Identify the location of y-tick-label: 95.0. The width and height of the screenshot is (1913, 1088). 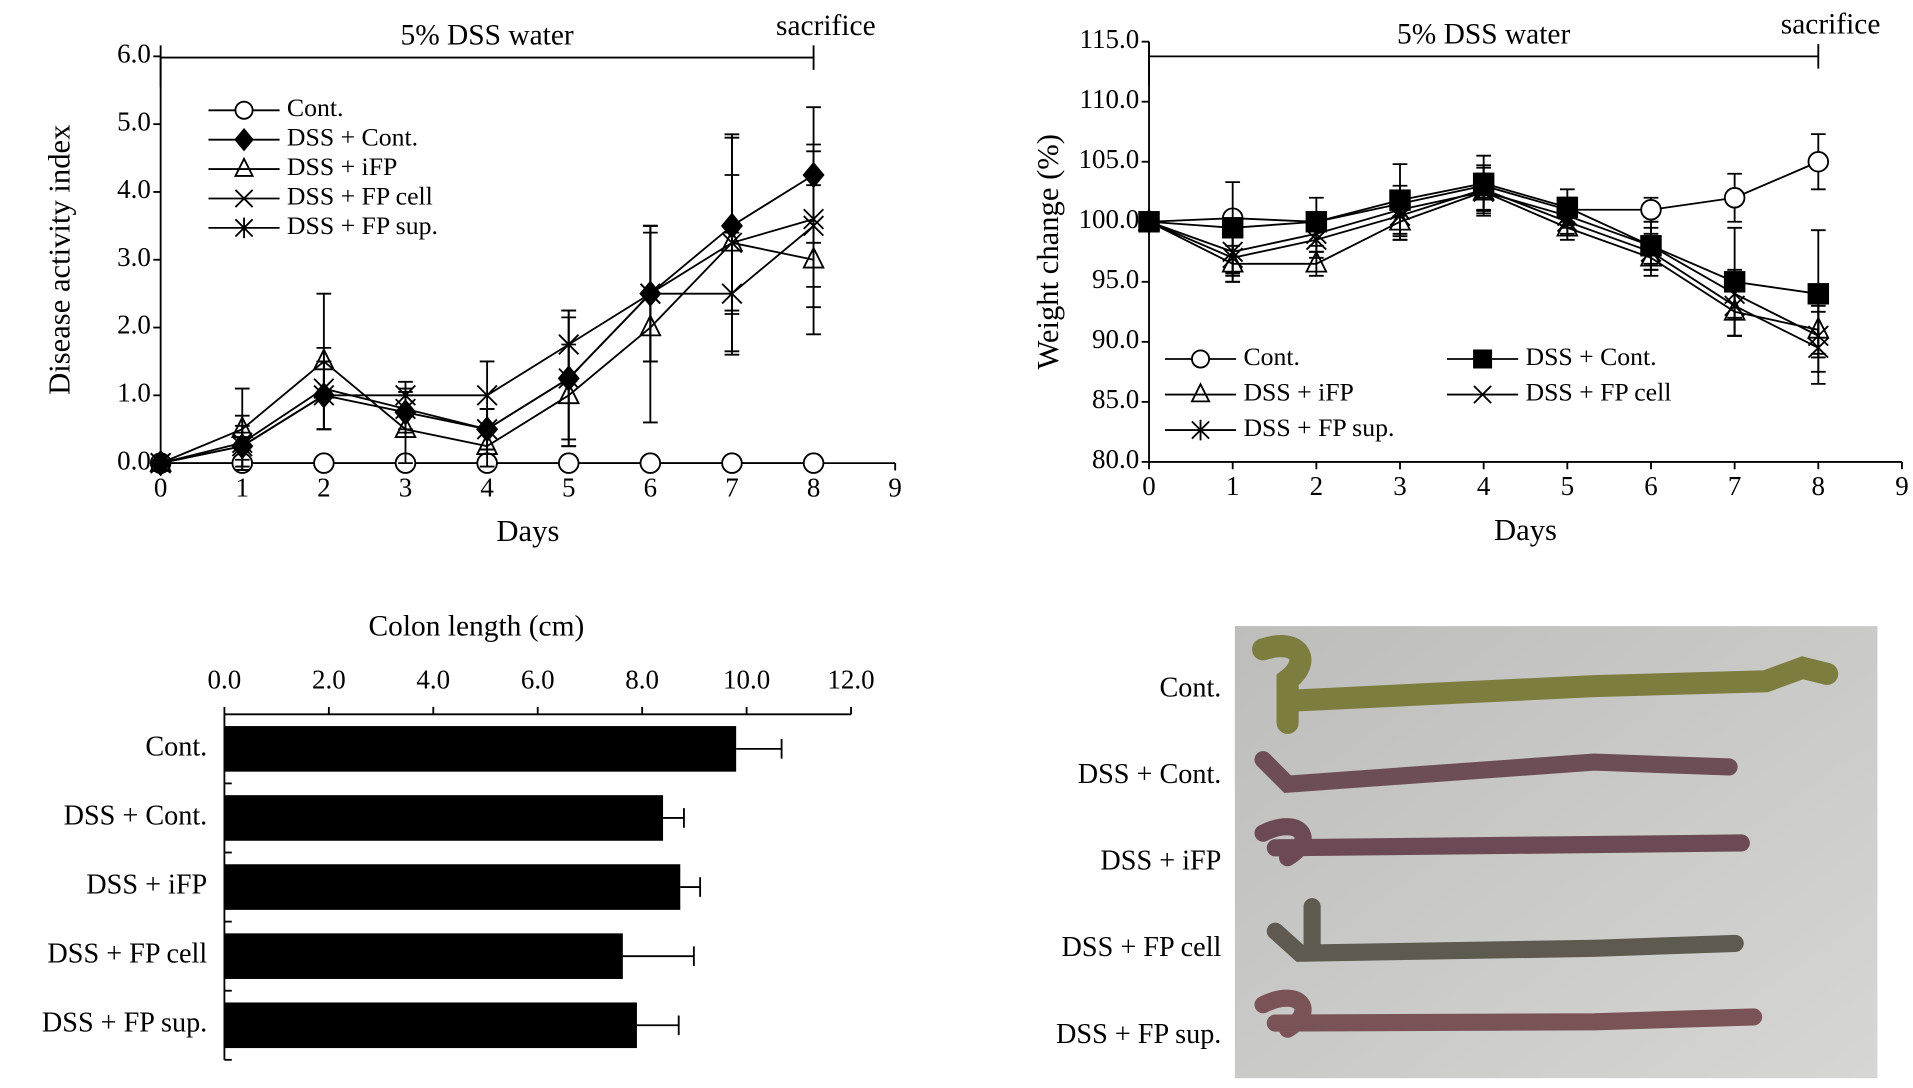
(1115, 279).